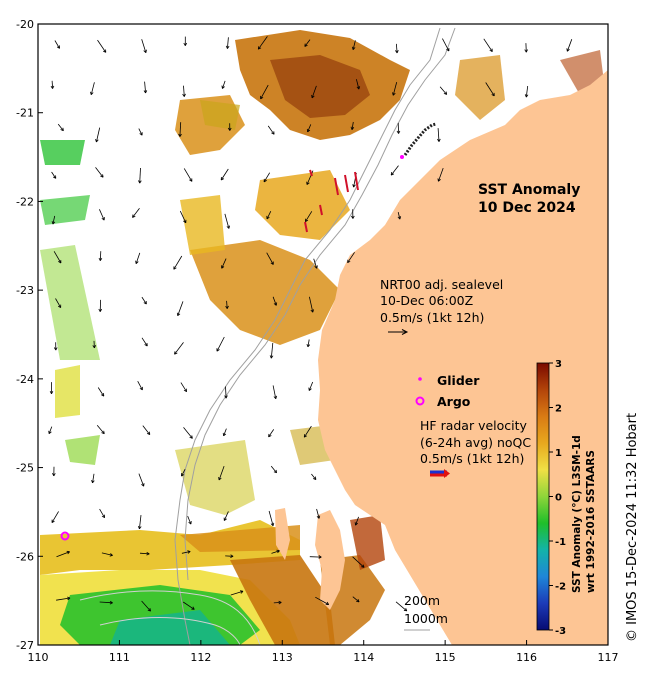 The width and height of the screenshot is (648, 684). I want to click on hf-scale-arrow, so click(440, 473).